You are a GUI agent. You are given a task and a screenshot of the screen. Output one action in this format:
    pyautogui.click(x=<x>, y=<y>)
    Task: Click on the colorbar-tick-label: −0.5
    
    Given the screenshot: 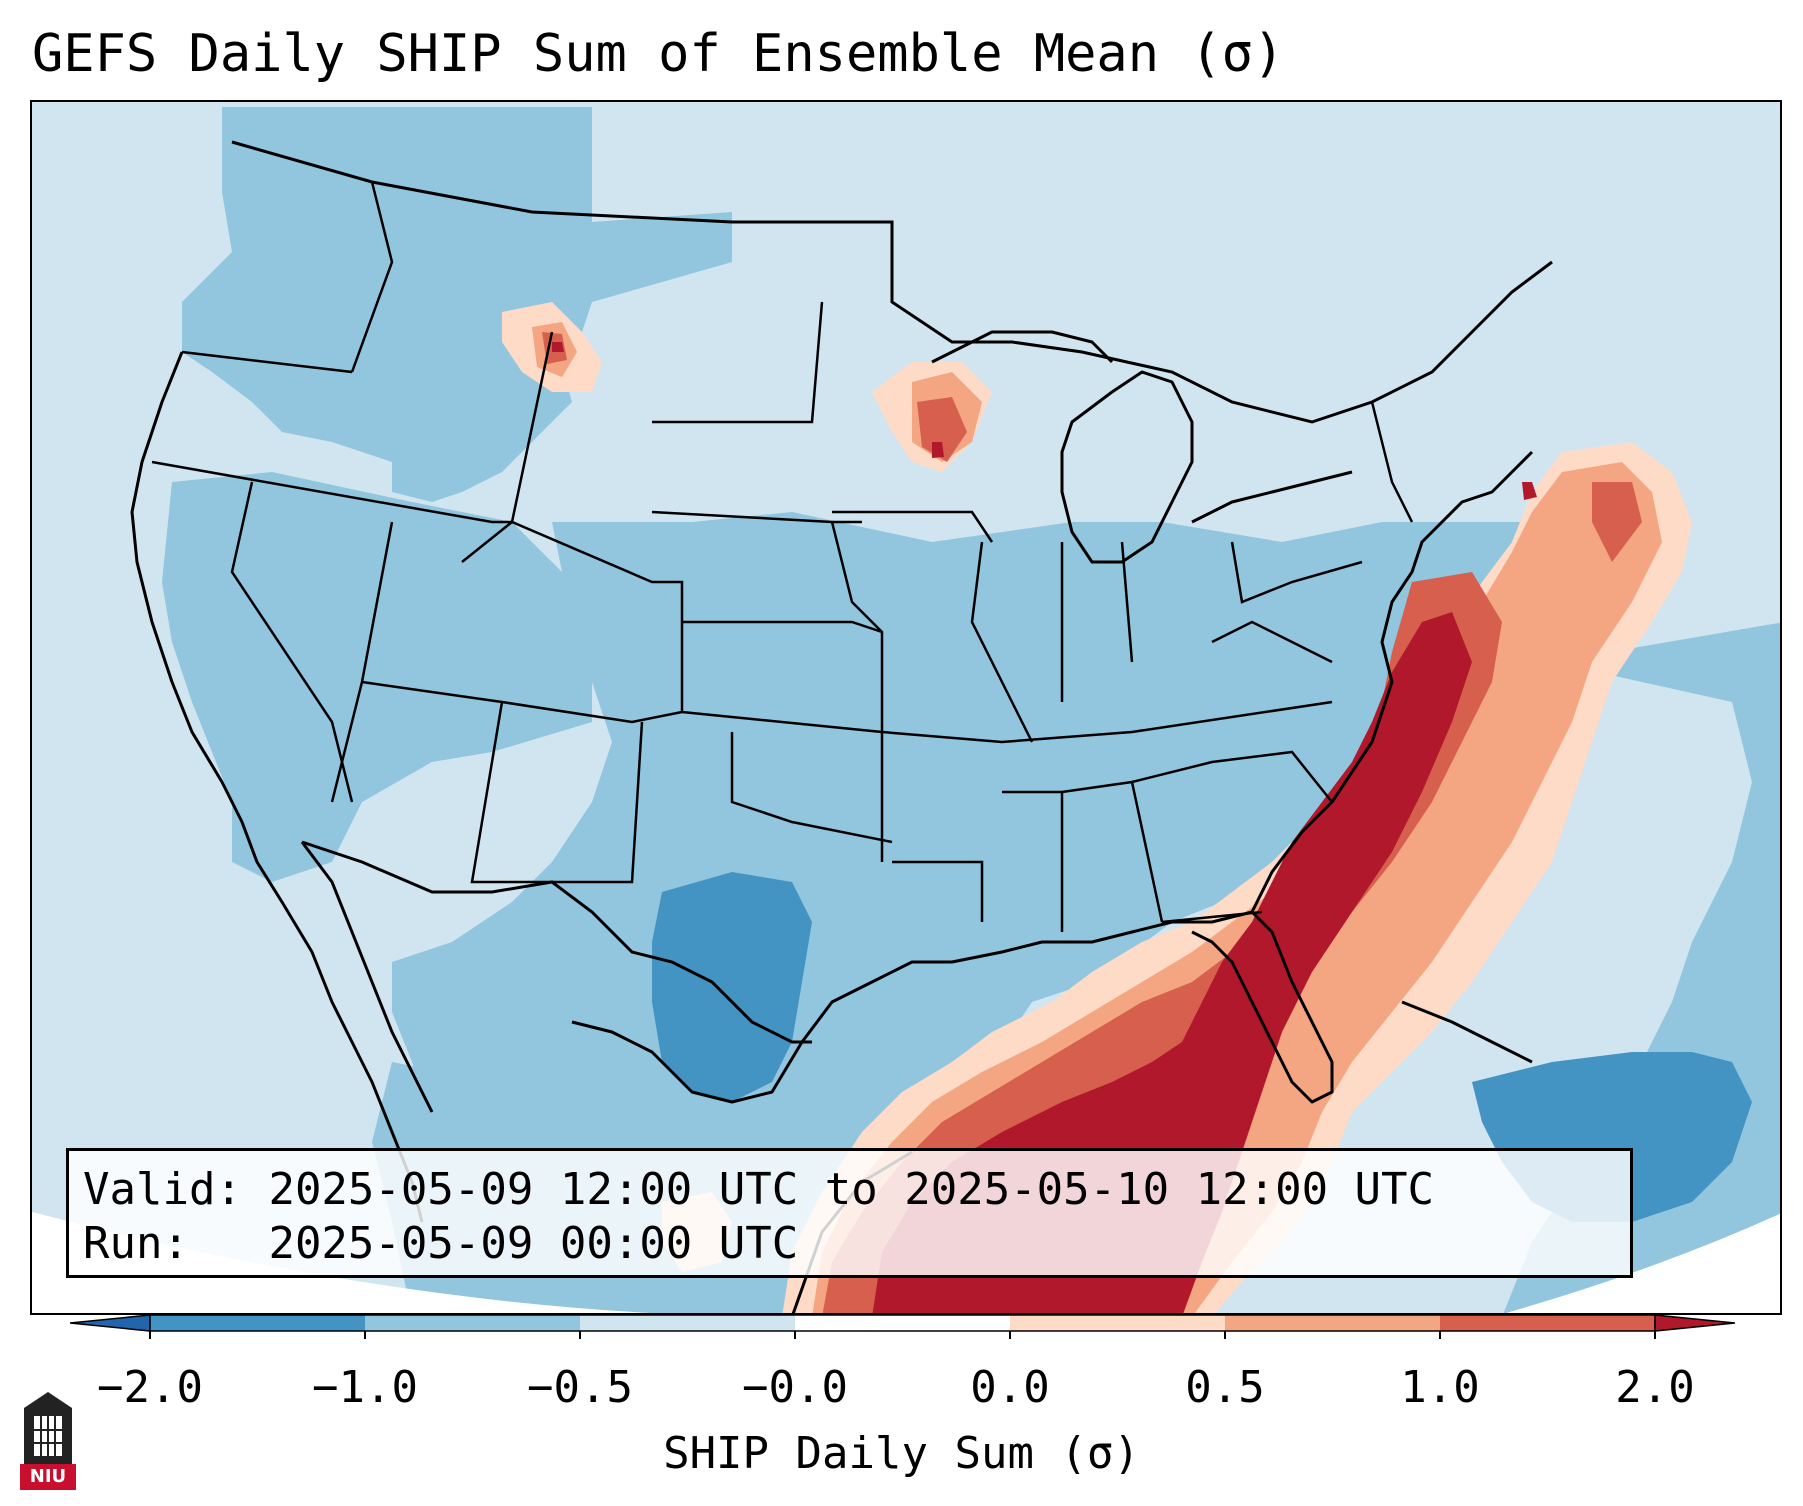 What is the action you would take?
    pyautogui.click(x=580, y=1387)
    